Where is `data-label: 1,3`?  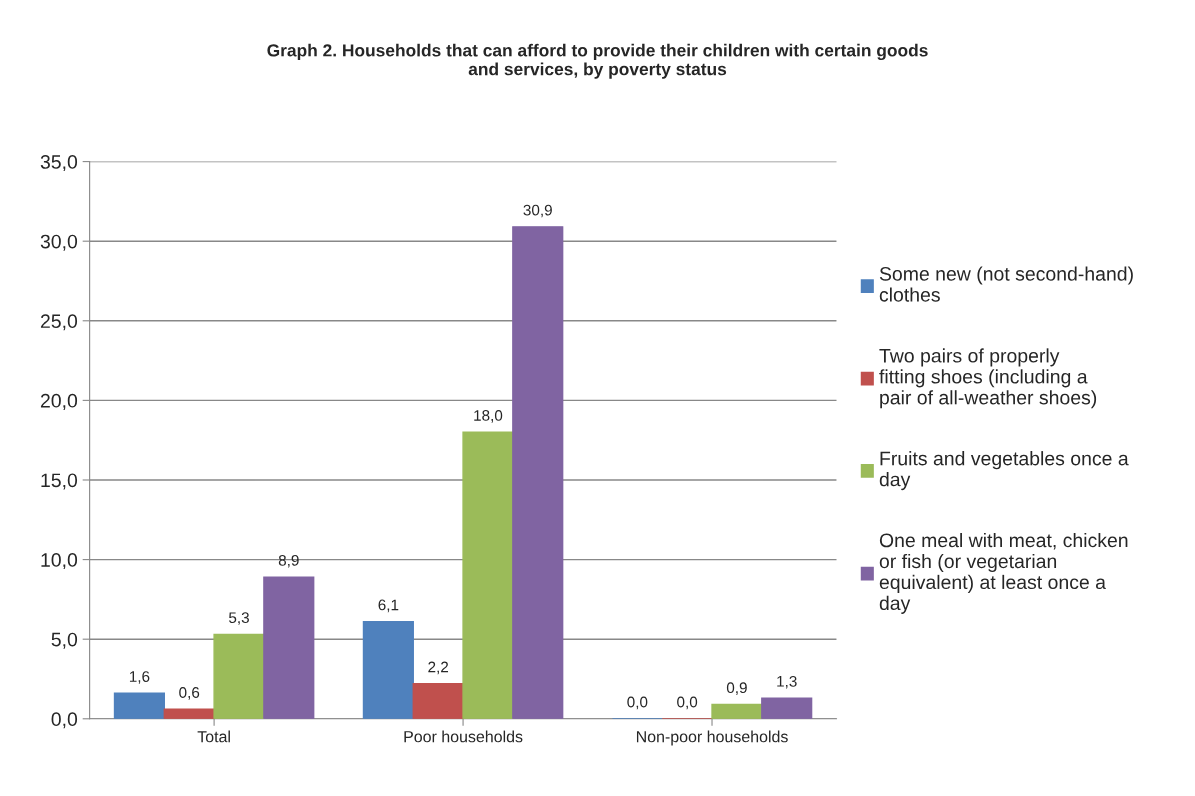
data-label: 1,3 is located at coordinates (787, 682).